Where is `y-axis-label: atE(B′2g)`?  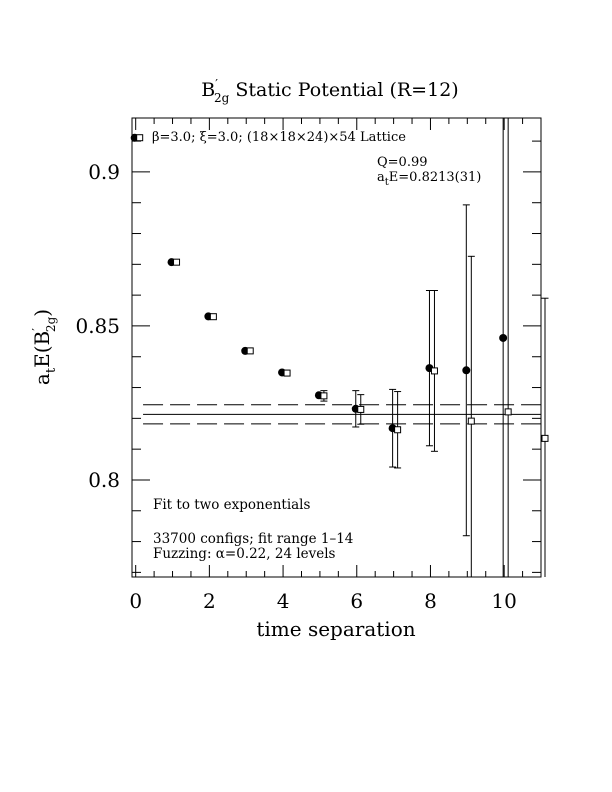
y-axis-label: atE(B′2g) is located at coordinates (44, 347).